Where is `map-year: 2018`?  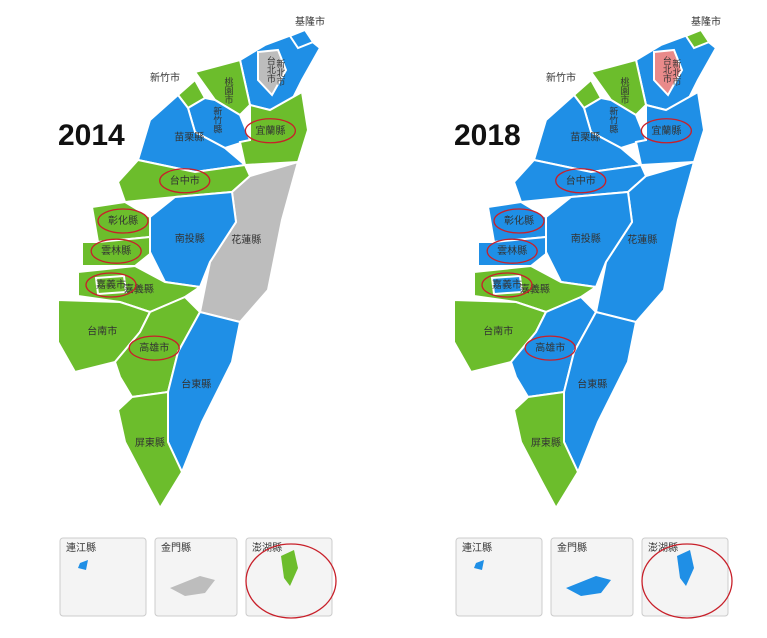
map-year: 2018 is located at coordinates (487, 135).